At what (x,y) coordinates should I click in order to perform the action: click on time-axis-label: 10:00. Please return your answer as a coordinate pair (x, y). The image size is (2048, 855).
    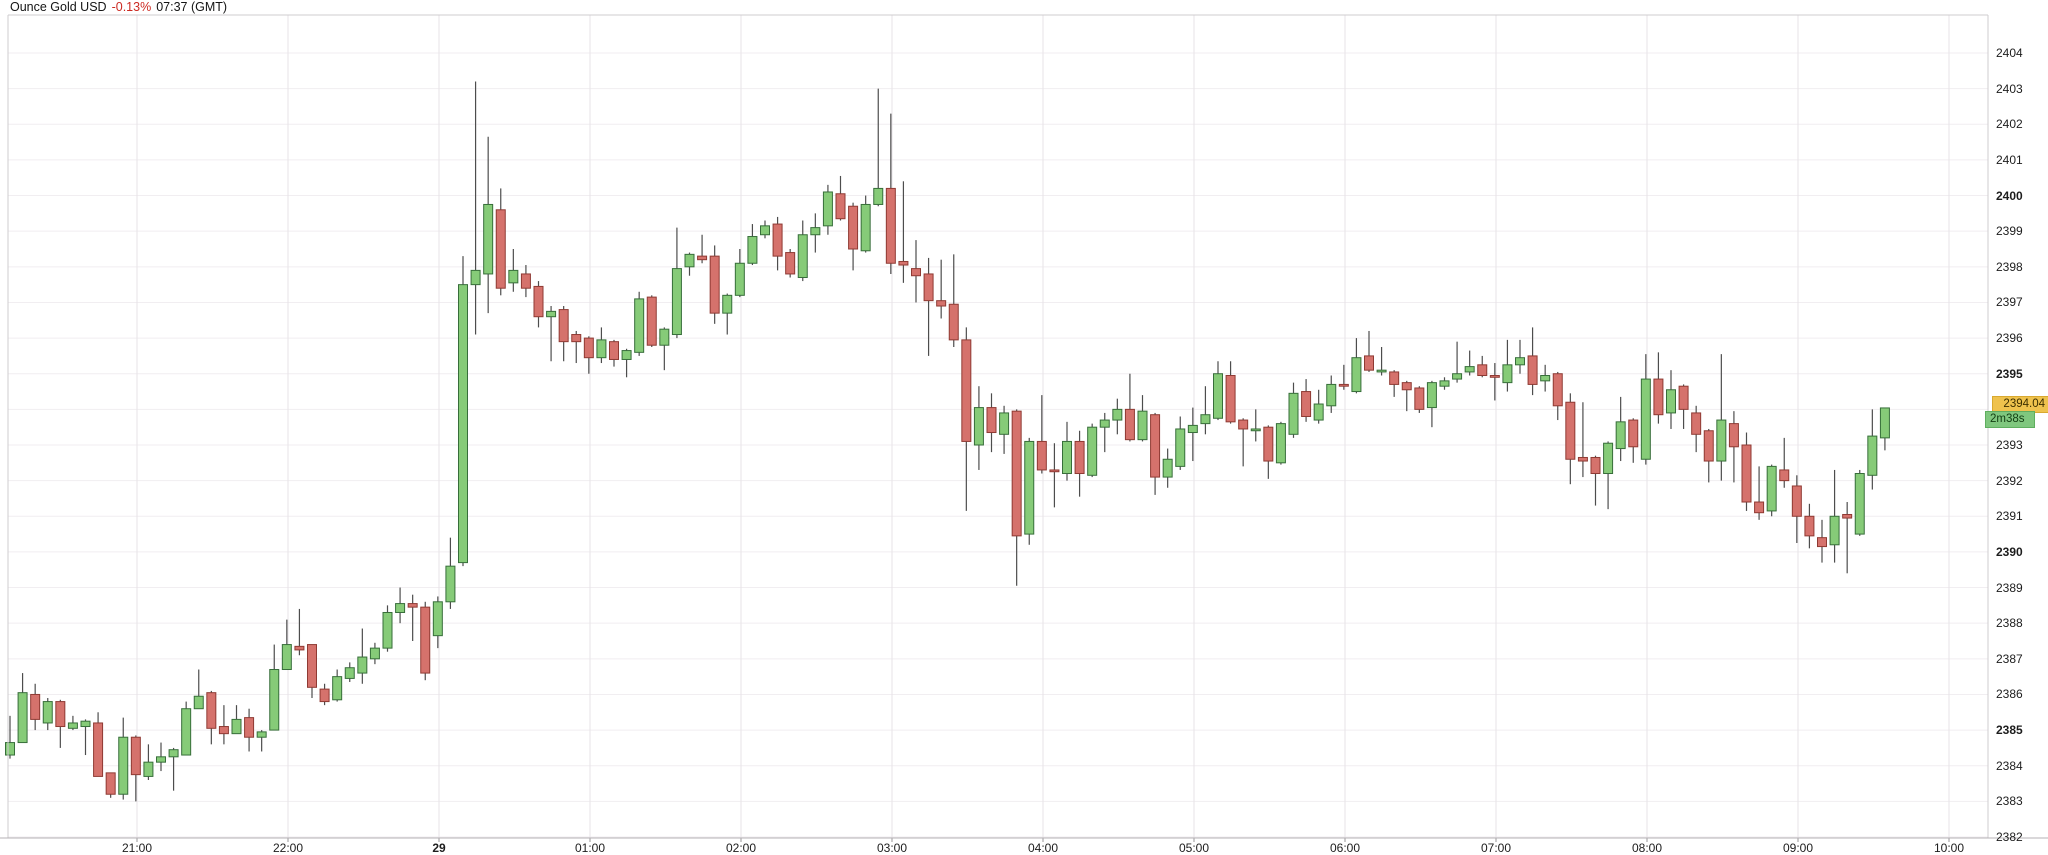
    Looking at the image, I should click on (1949, 848).